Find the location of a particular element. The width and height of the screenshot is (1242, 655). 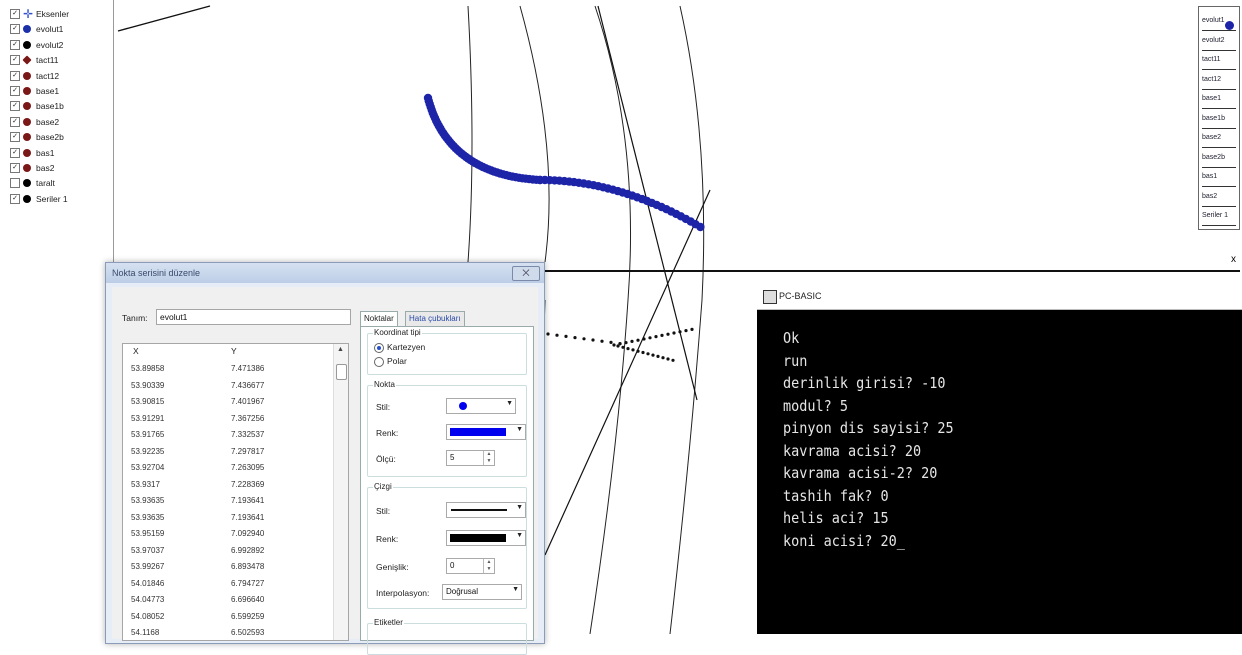

series-item: ✓ bas1 is located at coordinates (32, 153).